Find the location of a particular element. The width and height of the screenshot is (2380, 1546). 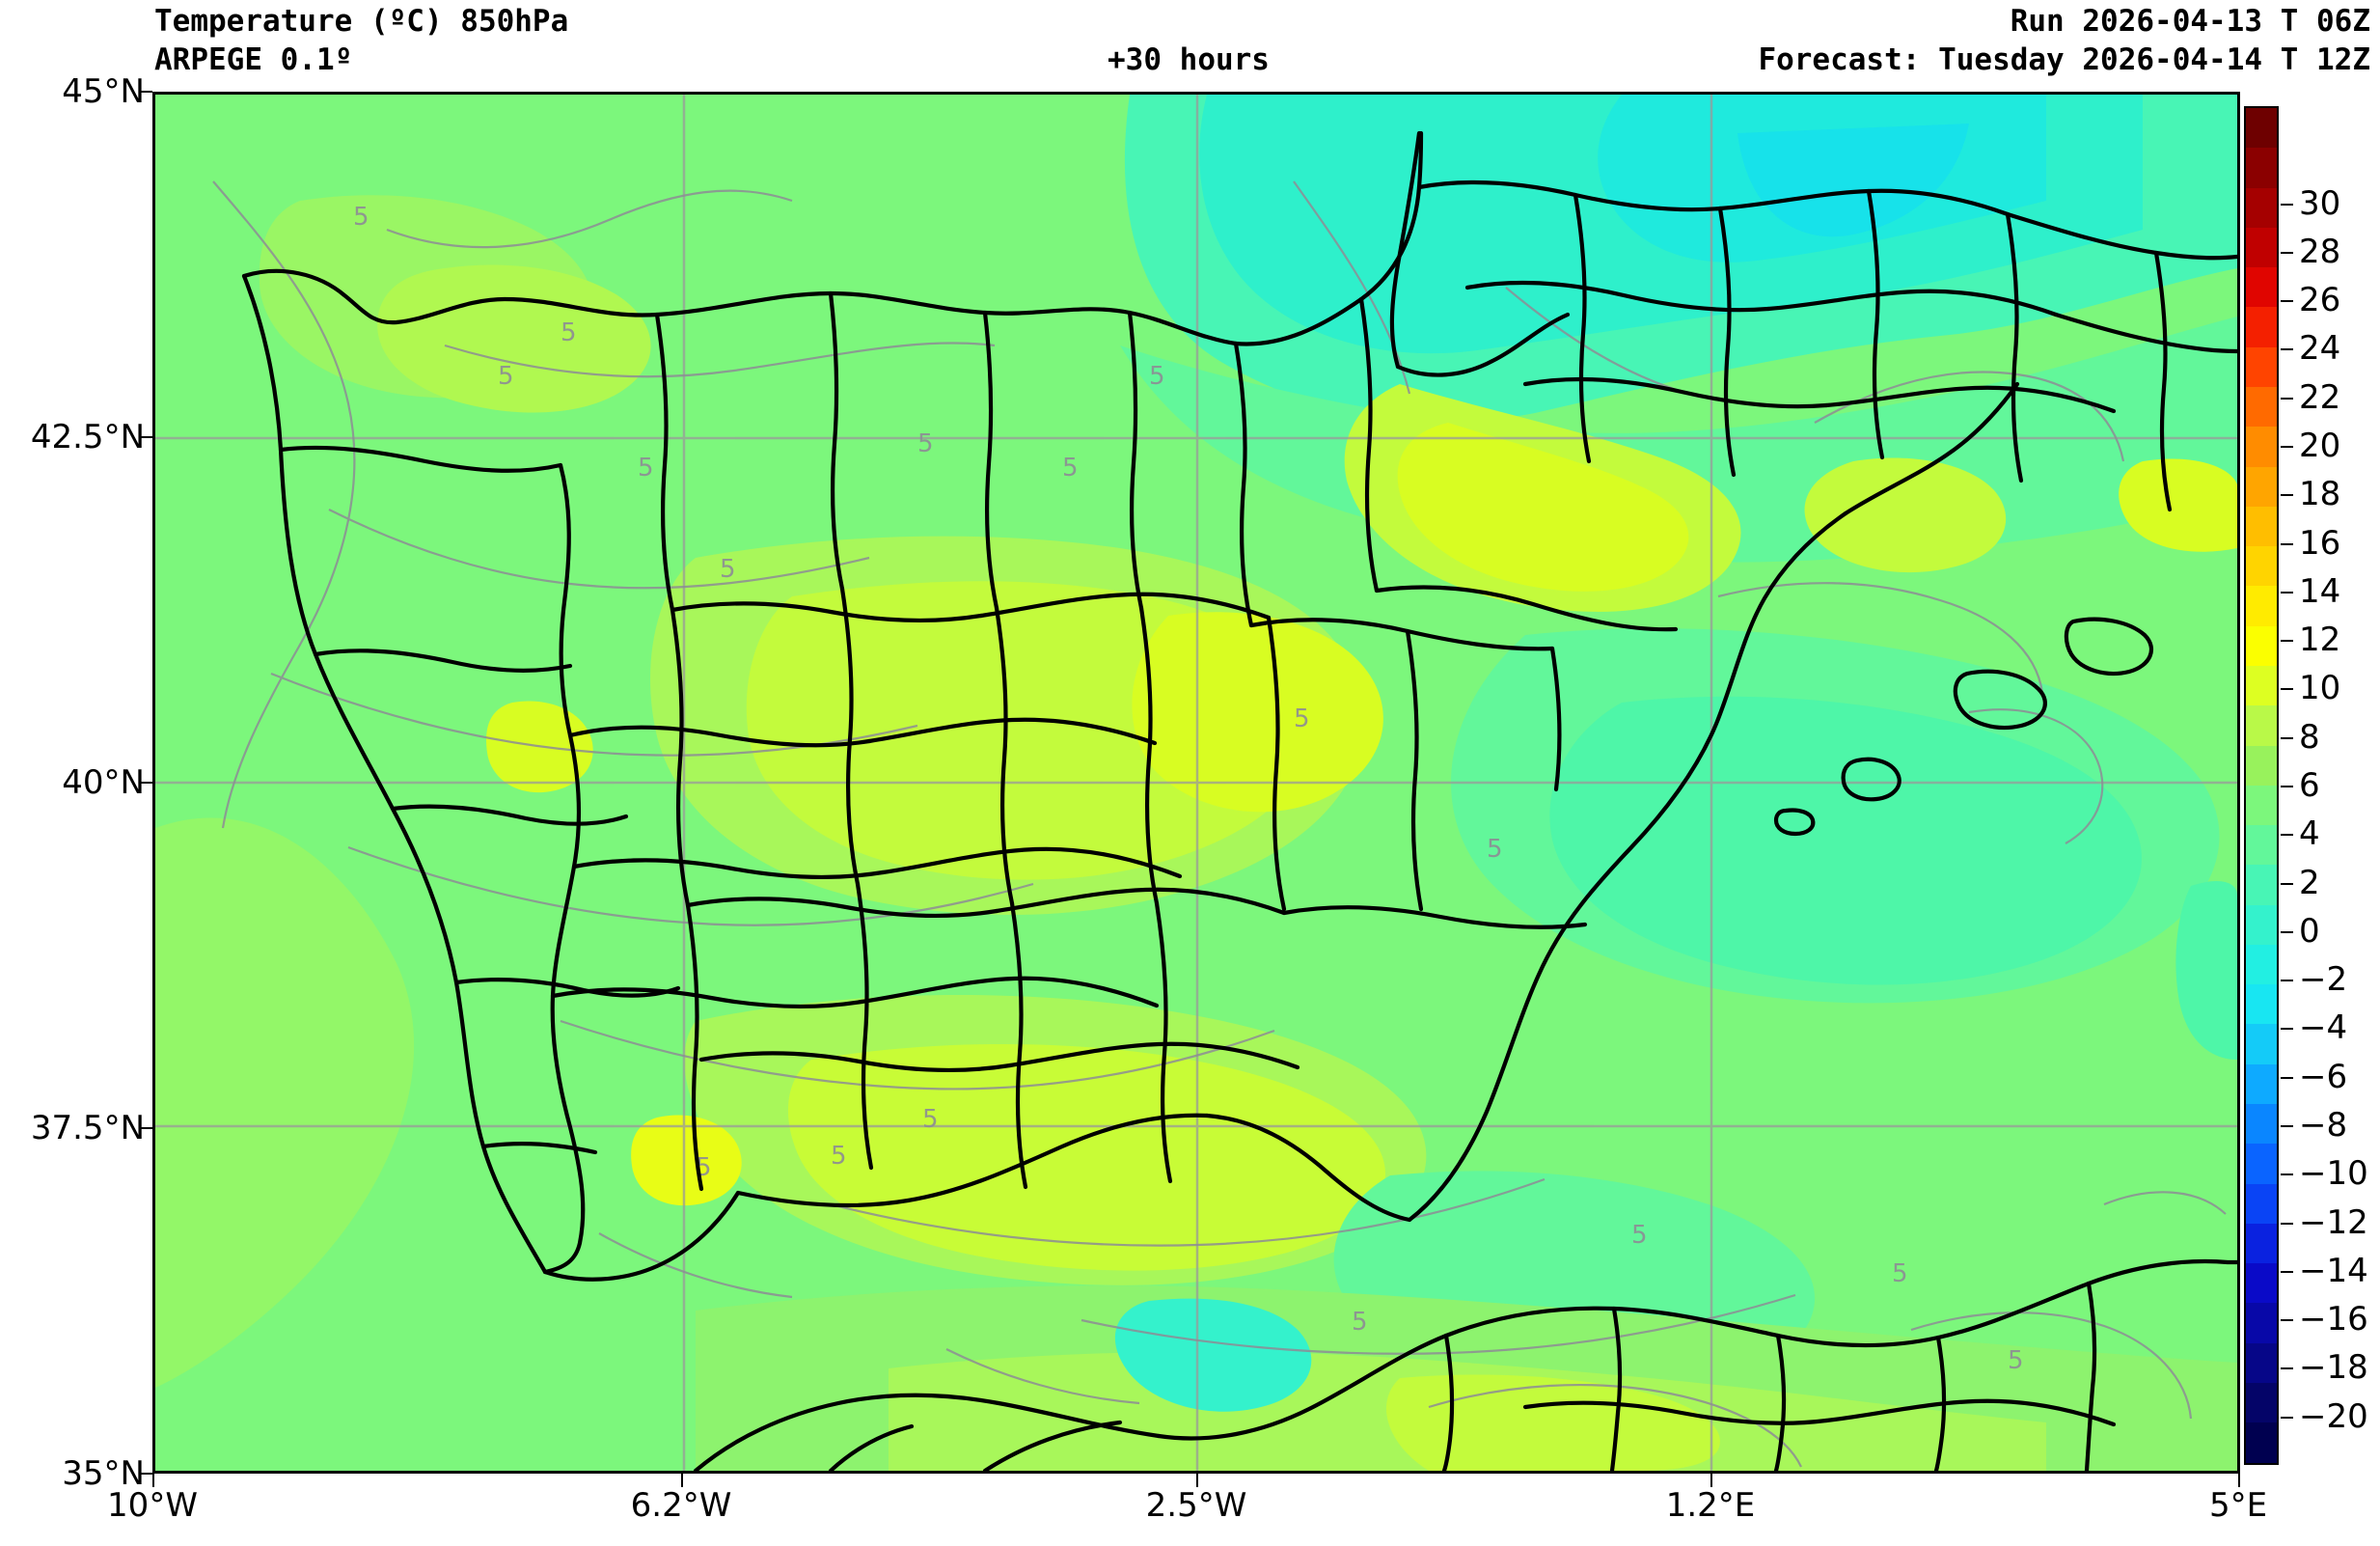

colorbar-label--4: −4 is located at coordinates (2324, 1028).